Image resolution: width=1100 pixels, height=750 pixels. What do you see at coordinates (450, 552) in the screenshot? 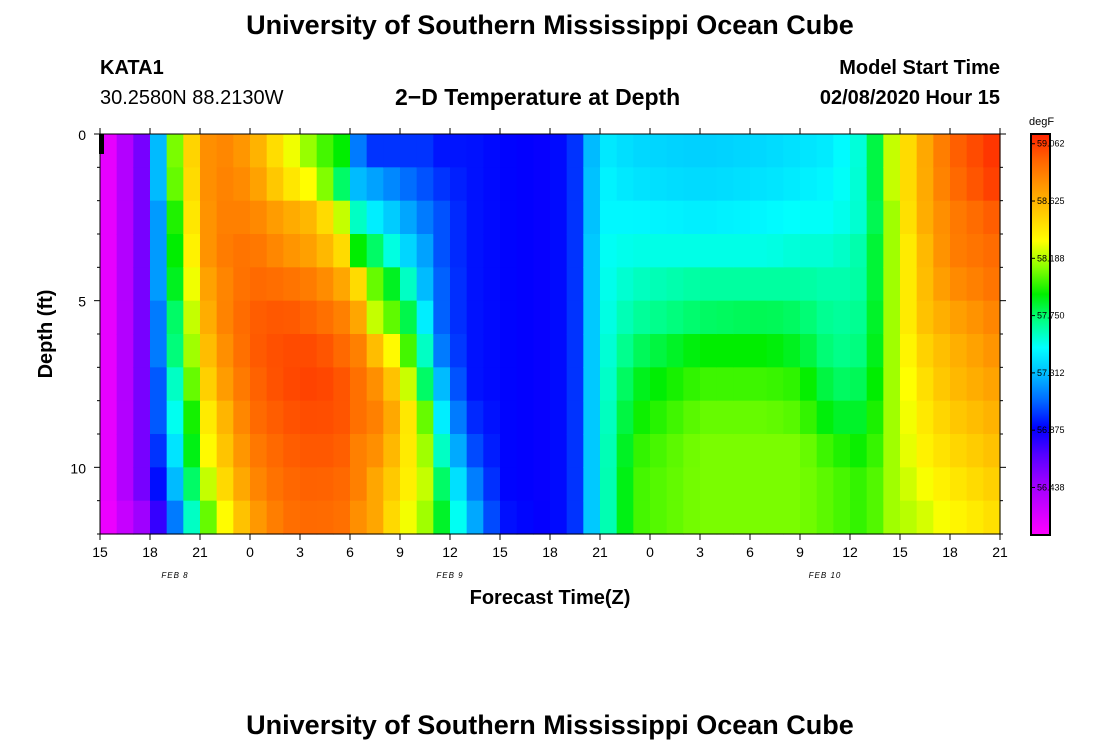
I see `x-tick-label: 12` at bounding box center [450, 552].